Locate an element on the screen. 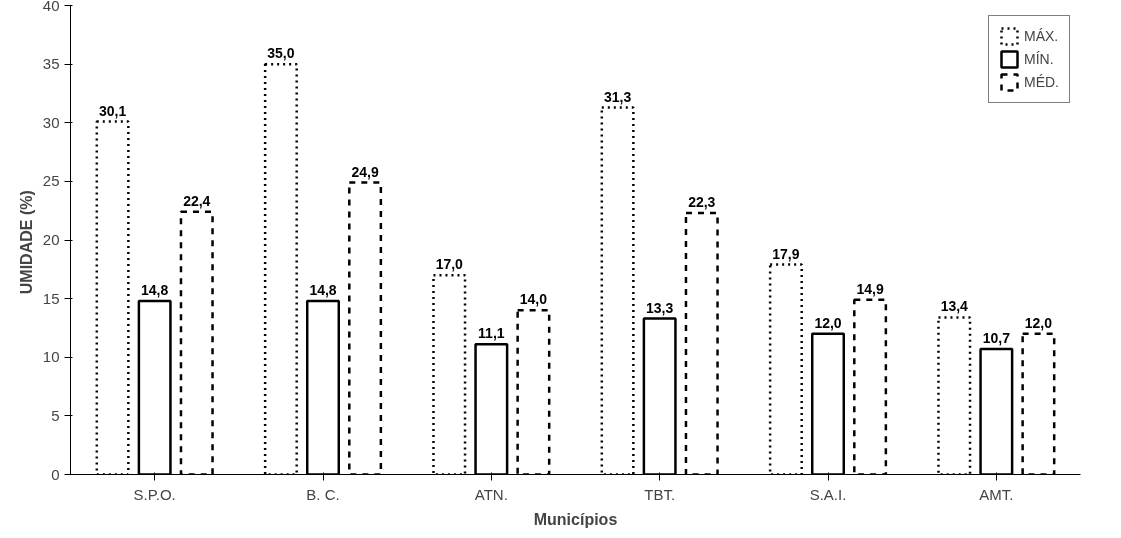 The height and width of the screenshot is (538, 1121). legend-label: MÍN. is located at coordinates (1039, 59).